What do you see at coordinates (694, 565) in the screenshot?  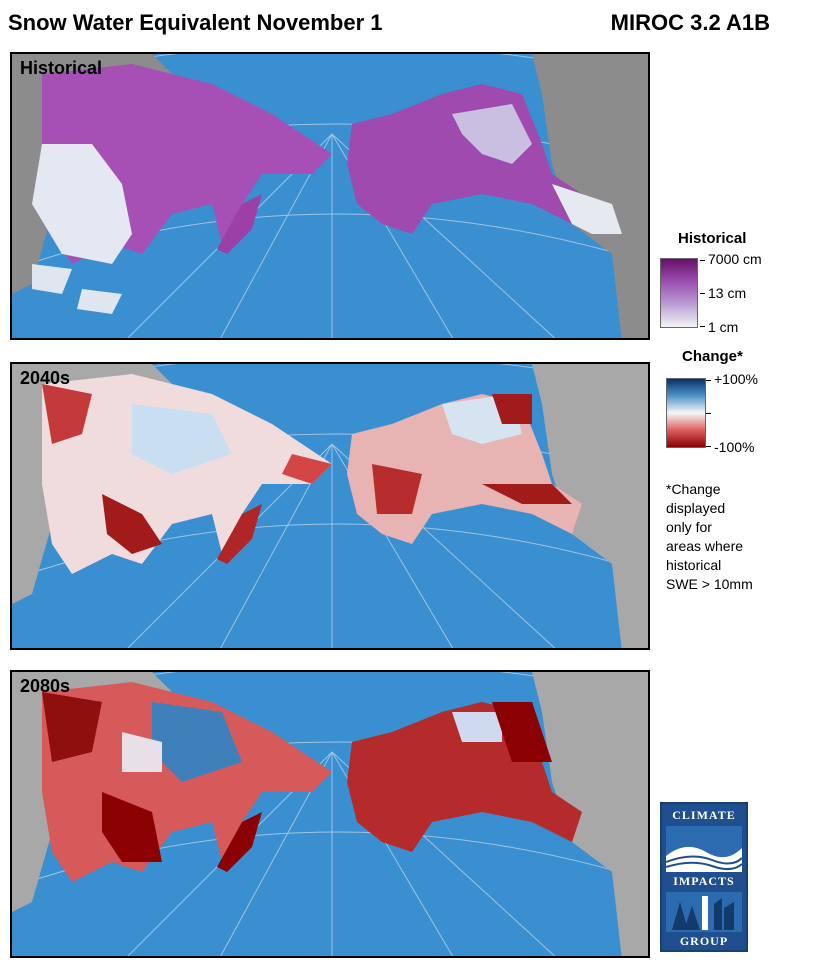 I see `footnote-line: historical` at bounding box center [694, 565].